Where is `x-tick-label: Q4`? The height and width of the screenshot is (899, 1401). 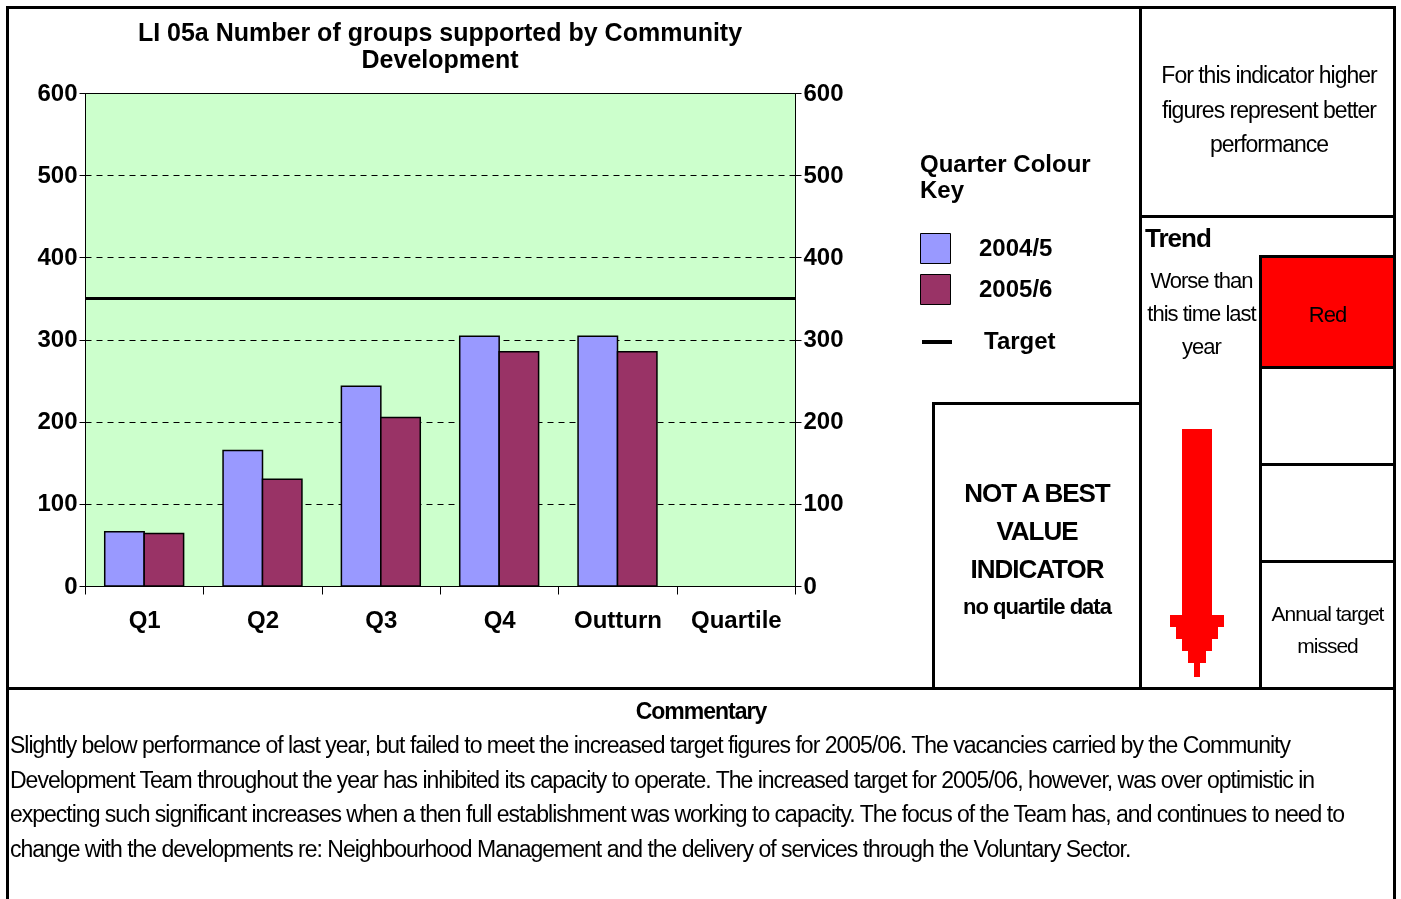 x-tick-label: Q4 is located at coordinates (500, 619).